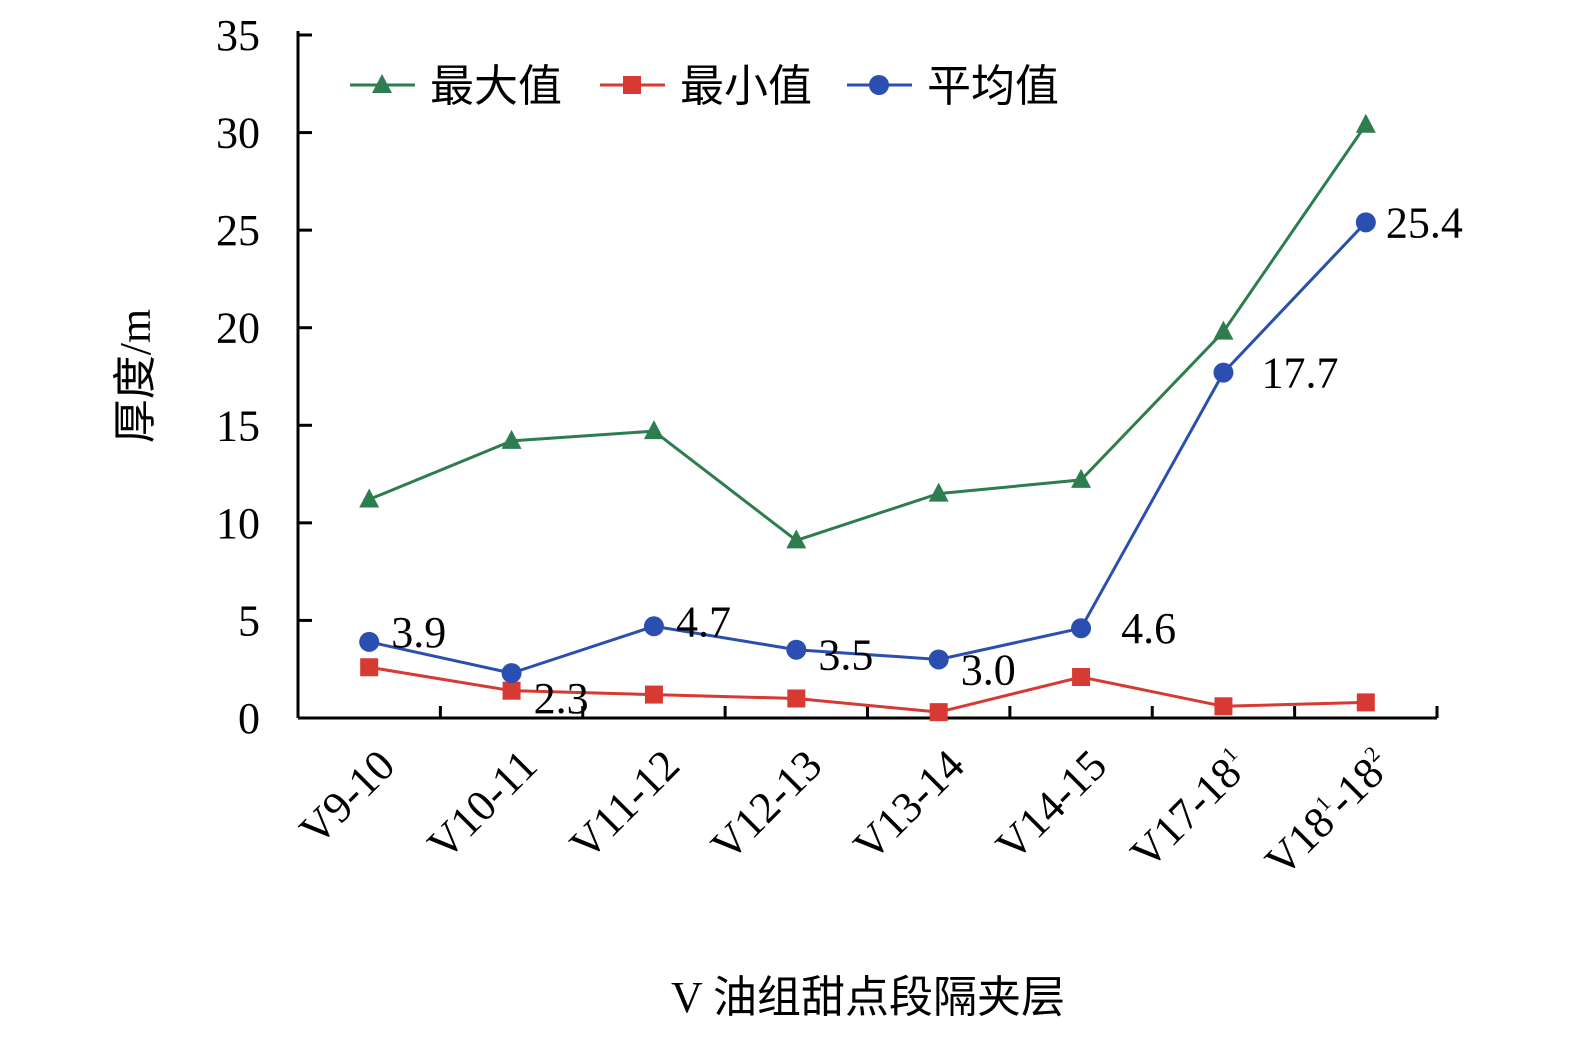  Describe the element at coordinates (845, 655) in the screenshot. I see `data-label: 3.5` at that location.